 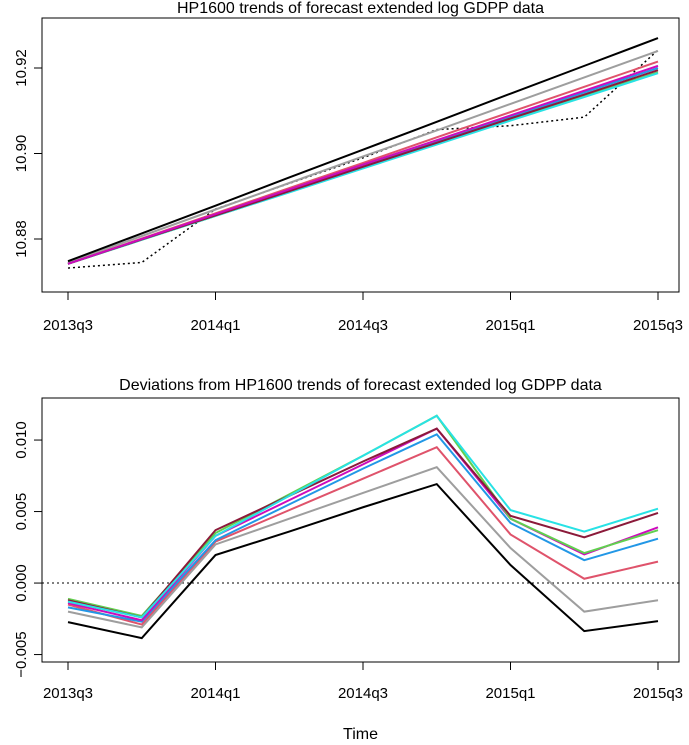 What do you see at coordinates (21, 440) in the screenshot?
I see `y-tick-label: 0.010` at bounding box center [21, 440].